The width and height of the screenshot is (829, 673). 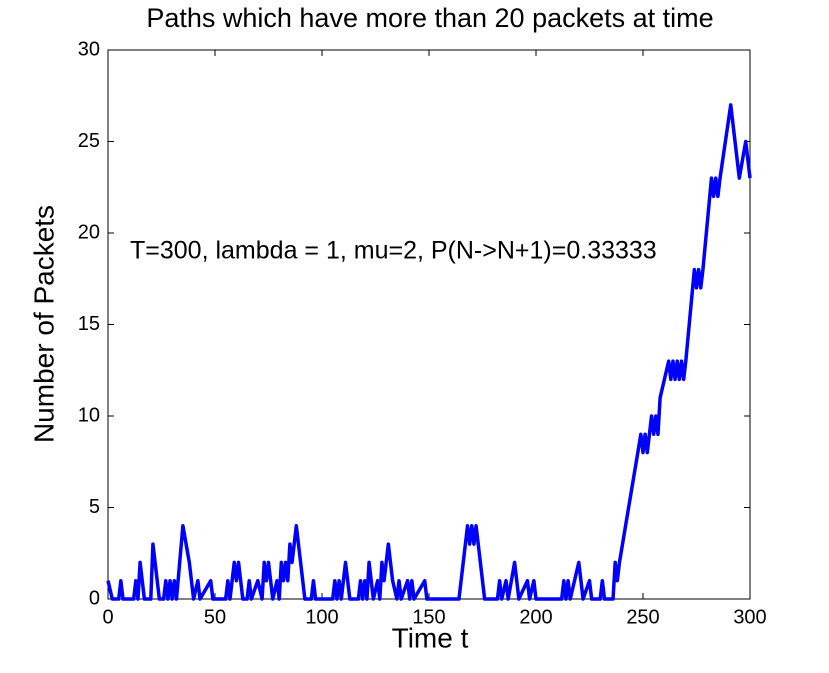 What do you see at coordinates (428, 617) in the screenshot?
I see `x-tick-label: 150` at bounding box center [428, 617].